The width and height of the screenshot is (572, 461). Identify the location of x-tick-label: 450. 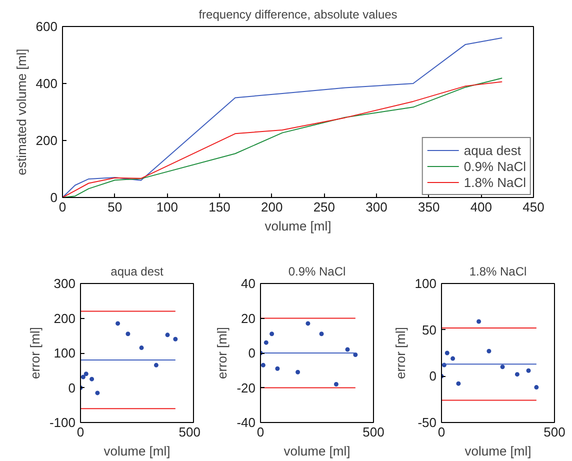
(533, 207).